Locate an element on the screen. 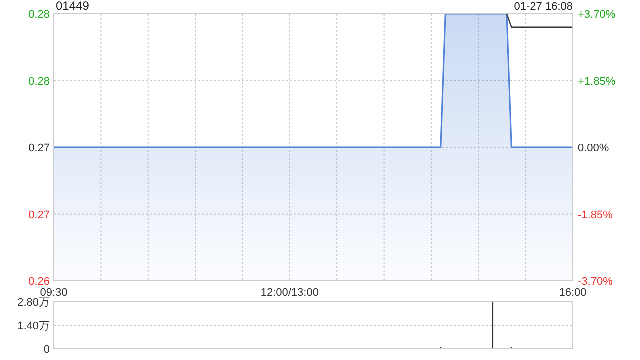 Image resolution: width=640 pixels, height=360 pixels. y-tick-label: 1.40万 is located at coordinates (34, 326).